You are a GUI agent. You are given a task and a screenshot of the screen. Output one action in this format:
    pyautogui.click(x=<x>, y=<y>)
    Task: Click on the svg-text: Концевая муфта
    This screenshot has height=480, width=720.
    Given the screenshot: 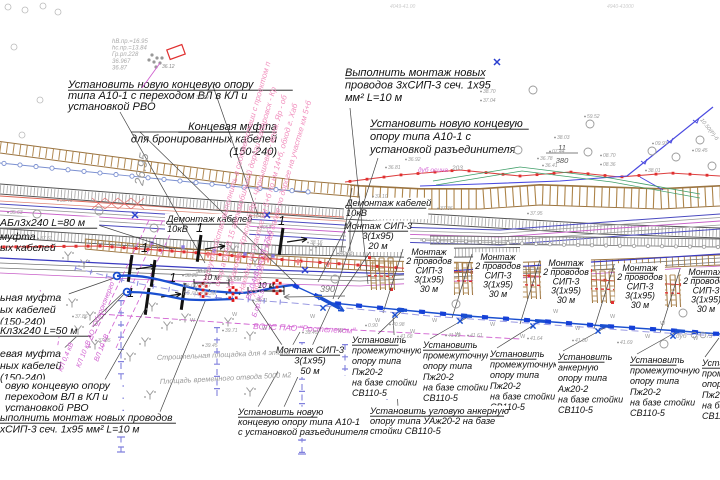 What is the action you would take?
    pyautogui.click(x=232, y=127)
    